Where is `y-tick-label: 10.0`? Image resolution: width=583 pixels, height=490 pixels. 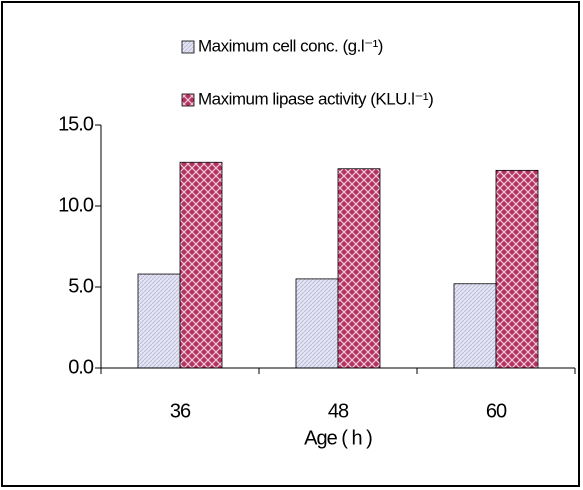
y-tick-label: 10.0 is located at coordinates (76, 205).